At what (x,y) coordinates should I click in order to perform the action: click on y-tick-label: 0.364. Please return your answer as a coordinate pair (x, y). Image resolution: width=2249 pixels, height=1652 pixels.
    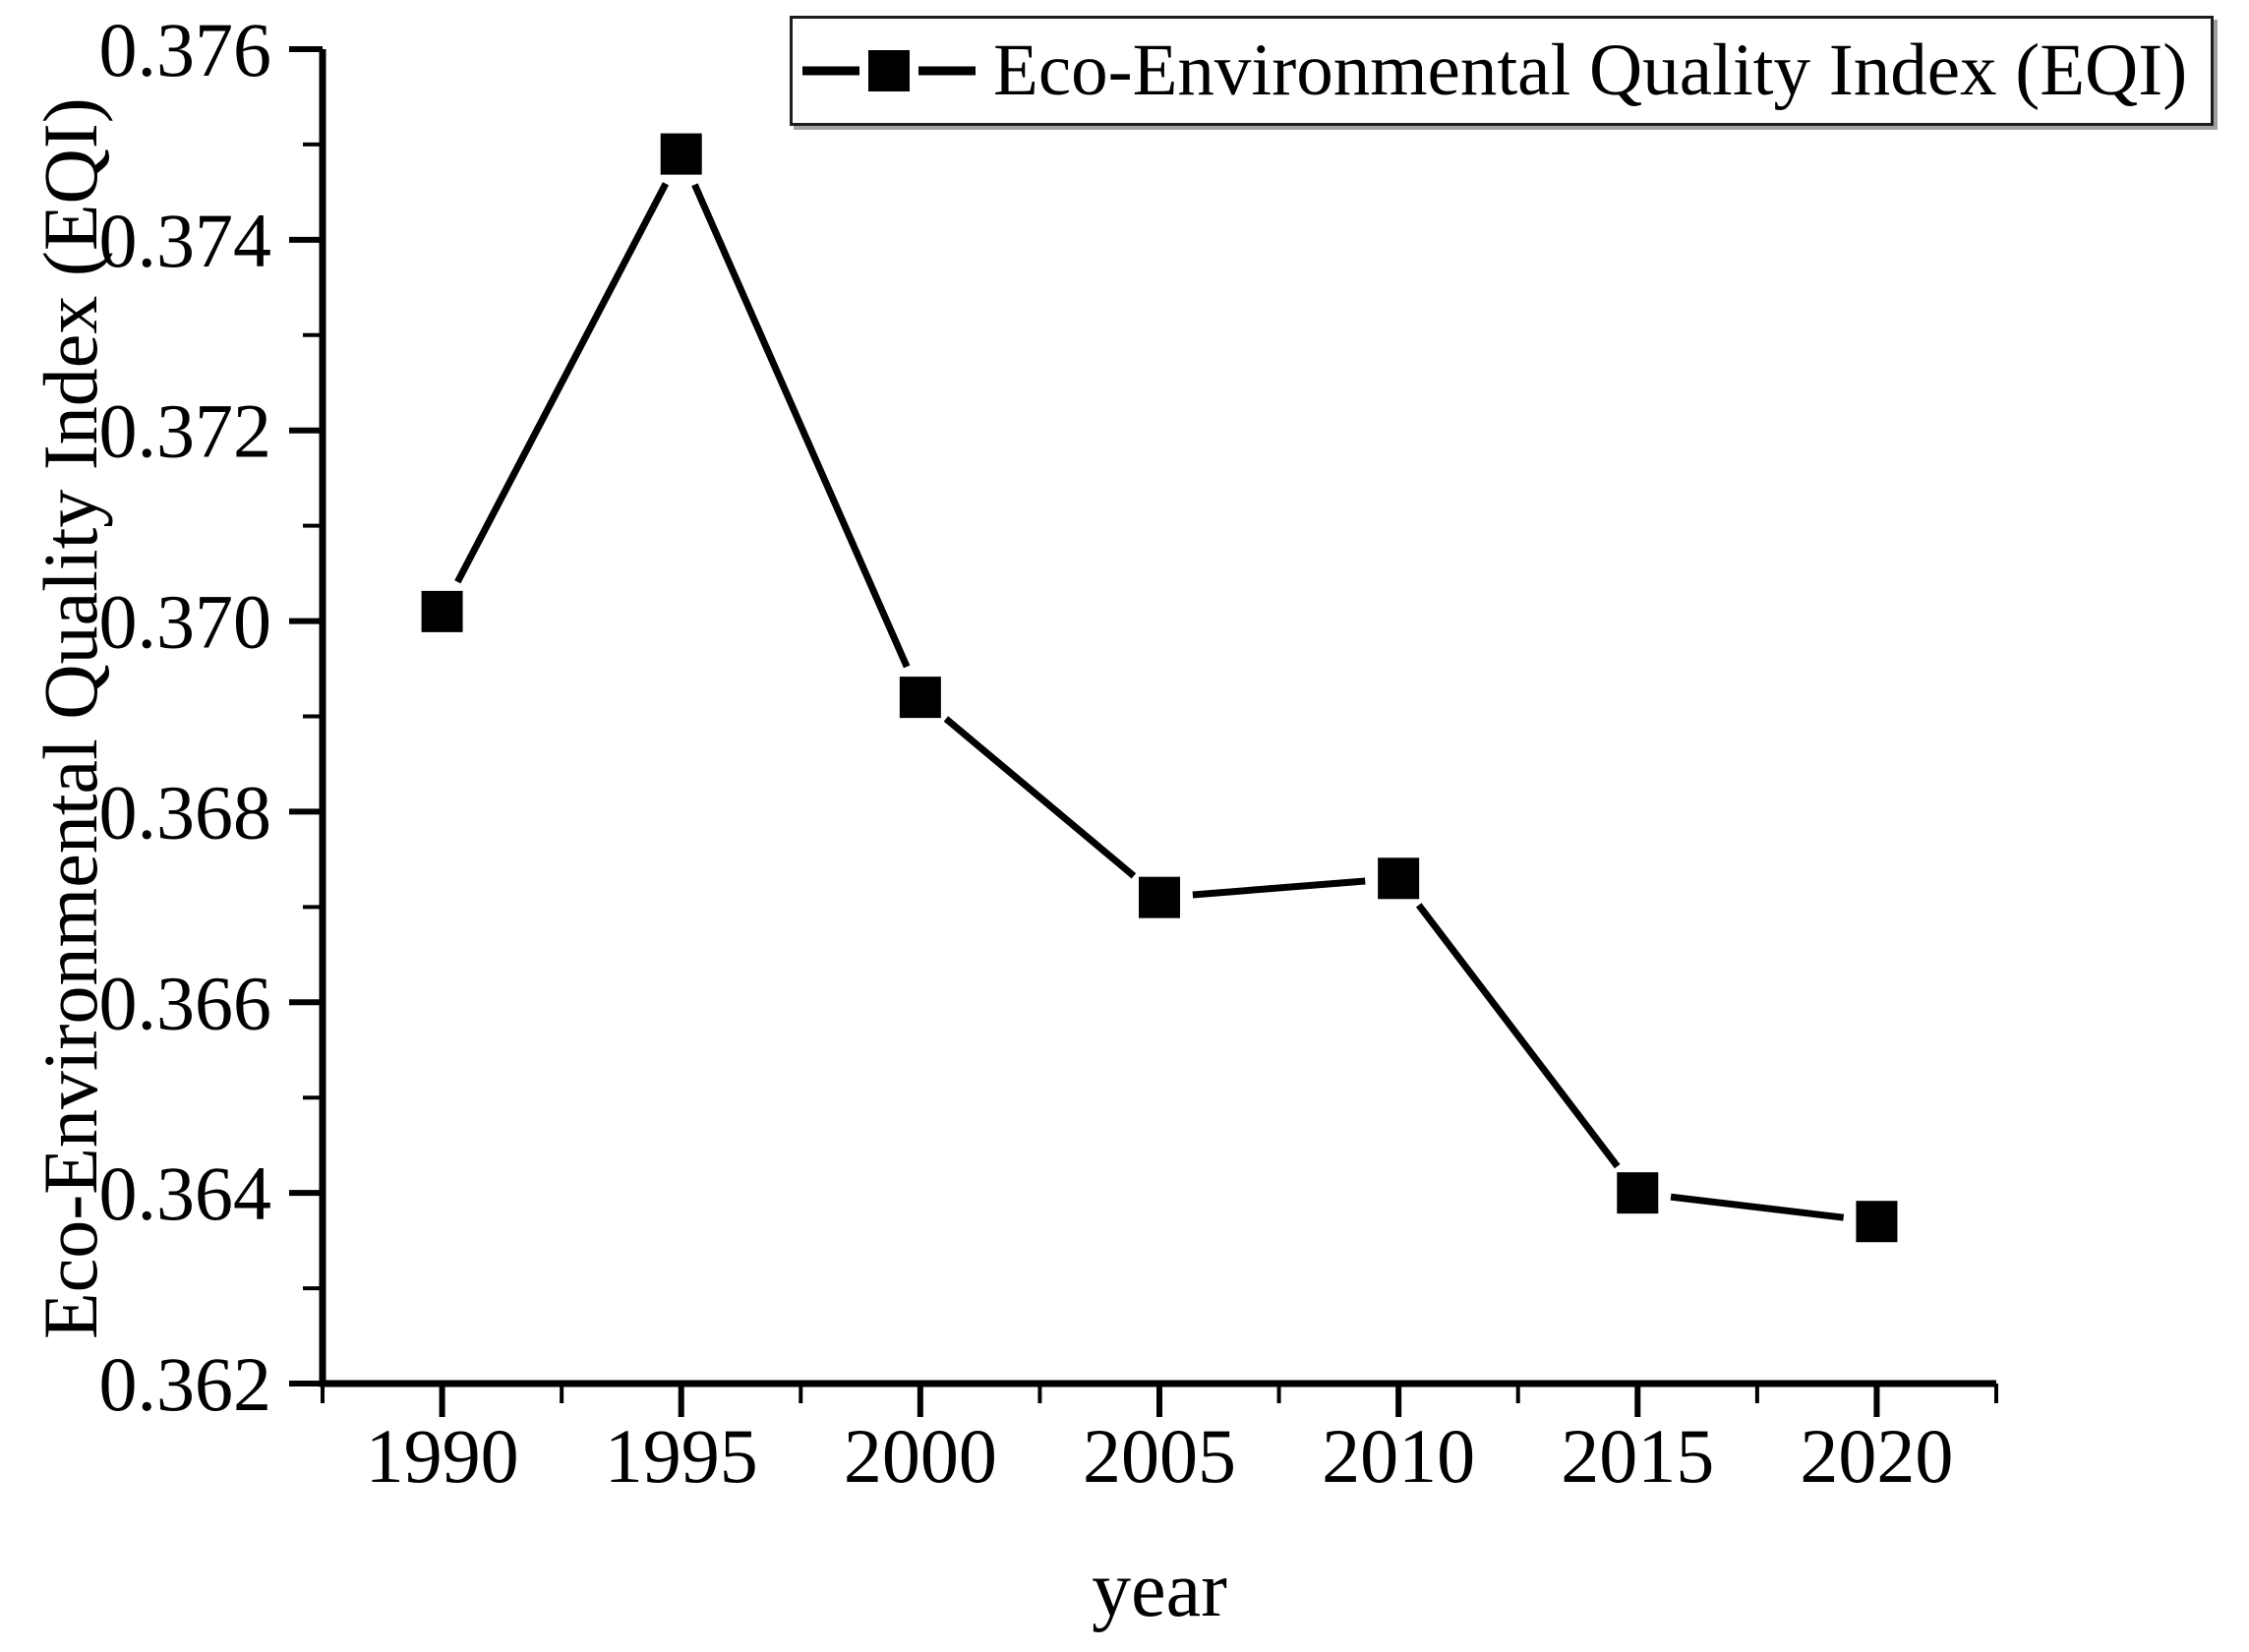
    Looking at the image, I should click on (185, 1193).